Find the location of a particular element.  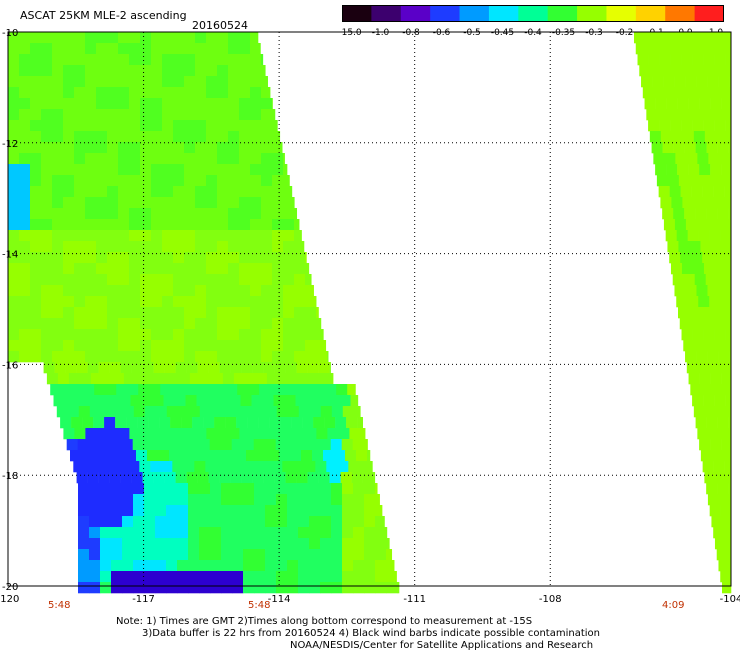

lat-tick-label: -10 is located at coordinates (10, 33).